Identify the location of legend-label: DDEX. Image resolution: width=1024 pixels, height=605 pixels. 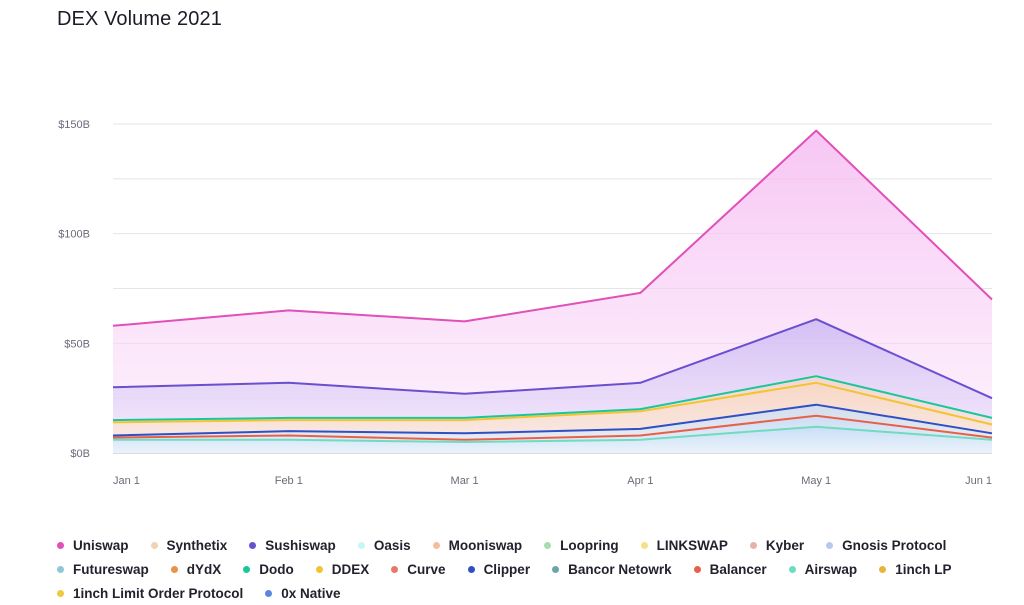
(350, 569).